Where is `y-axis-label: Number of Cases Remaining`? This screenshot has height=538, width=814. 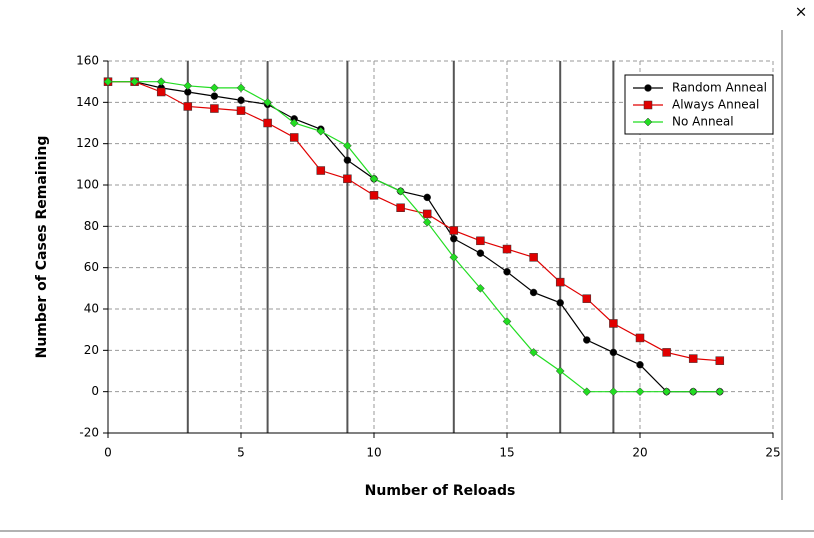
y-axis-label: Number of Cases Remaining is located at coordinates (42, 247).